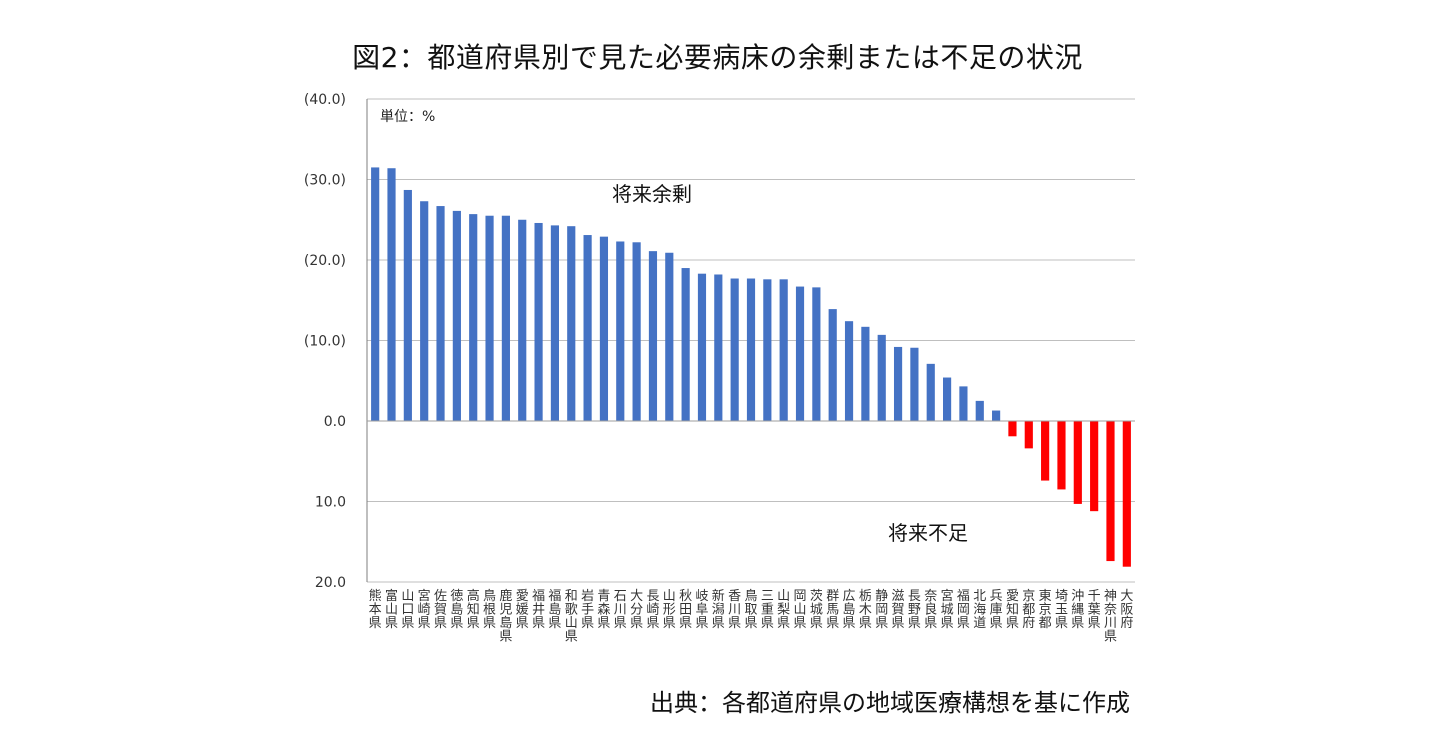 This screenshot has height=751, width=1435. Describe the element at coordinates (718, 609) in the screenshot. I see `x-tick-label: 新潟県` at that location.